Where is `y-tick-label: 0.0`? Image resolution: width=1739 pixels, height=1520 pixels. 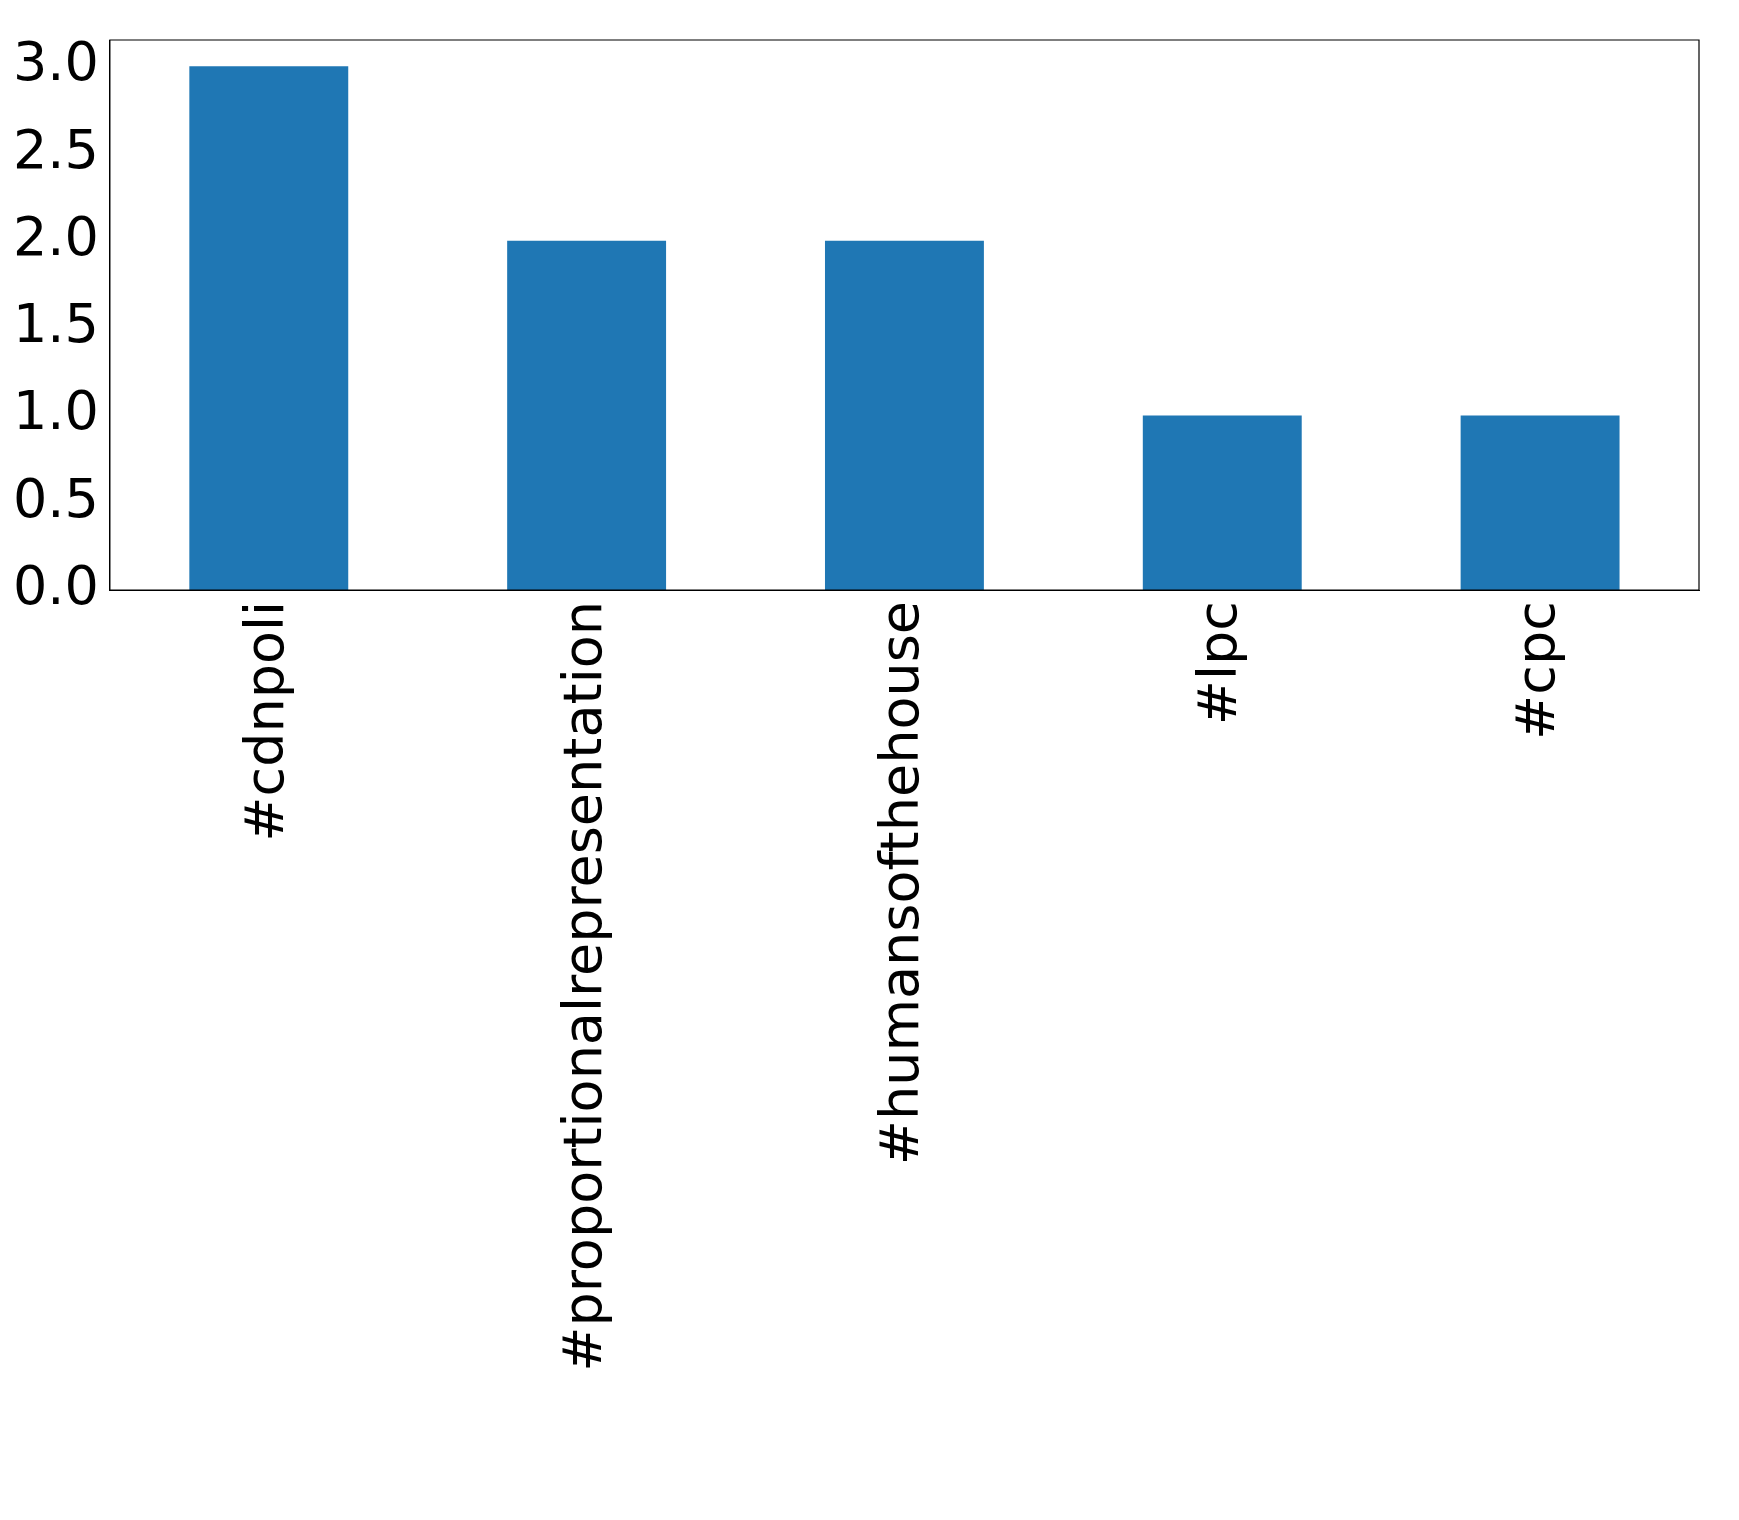
y-tick-label: 0.0 is located at coordinates (55, 586).